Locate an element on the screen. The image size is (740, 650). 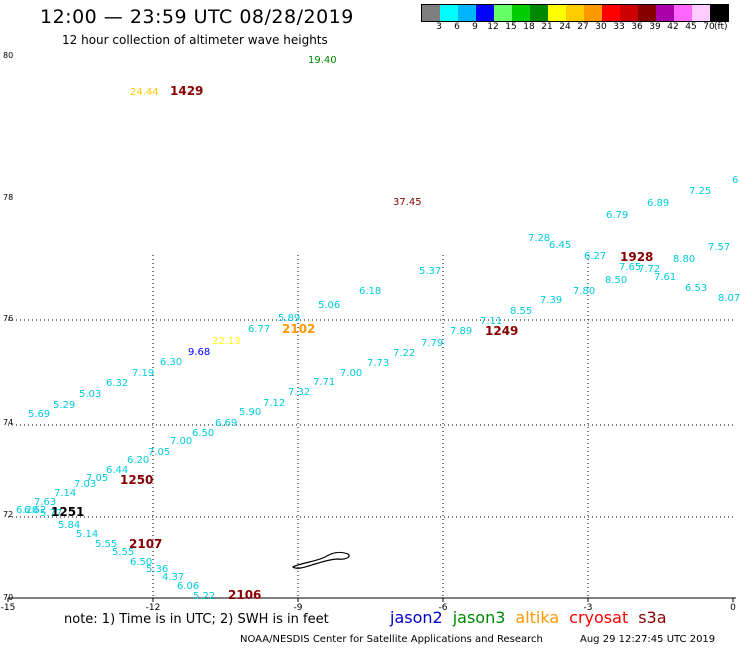
wave-height-color-scale is located at coordinates (575, 13).